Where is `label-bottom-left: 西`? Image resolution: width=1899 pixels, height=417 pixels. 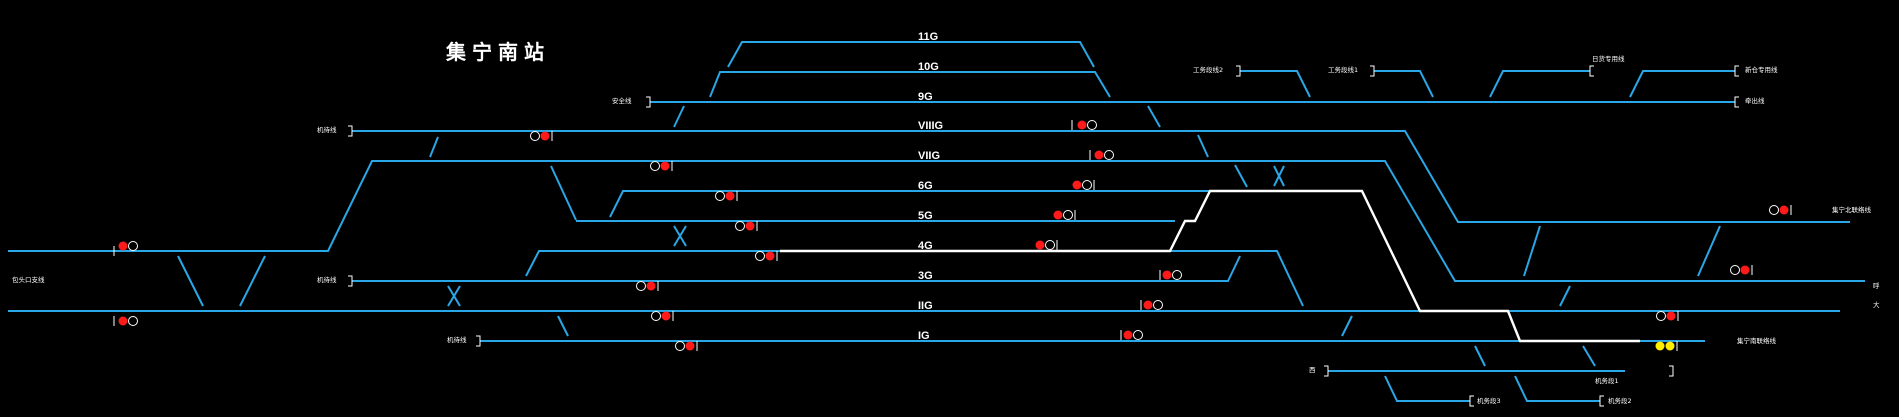 label-bottom-left: 西 is located at coordinates (1312, 370).